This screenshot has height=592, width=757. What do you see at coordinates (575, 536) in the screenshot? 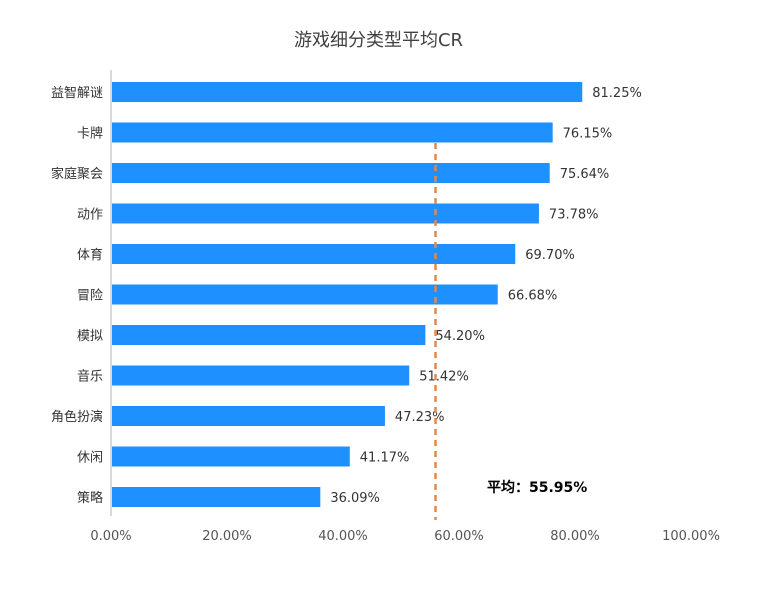
I see `x-tick-label: 80.00%` at bounding box center [575, 536].